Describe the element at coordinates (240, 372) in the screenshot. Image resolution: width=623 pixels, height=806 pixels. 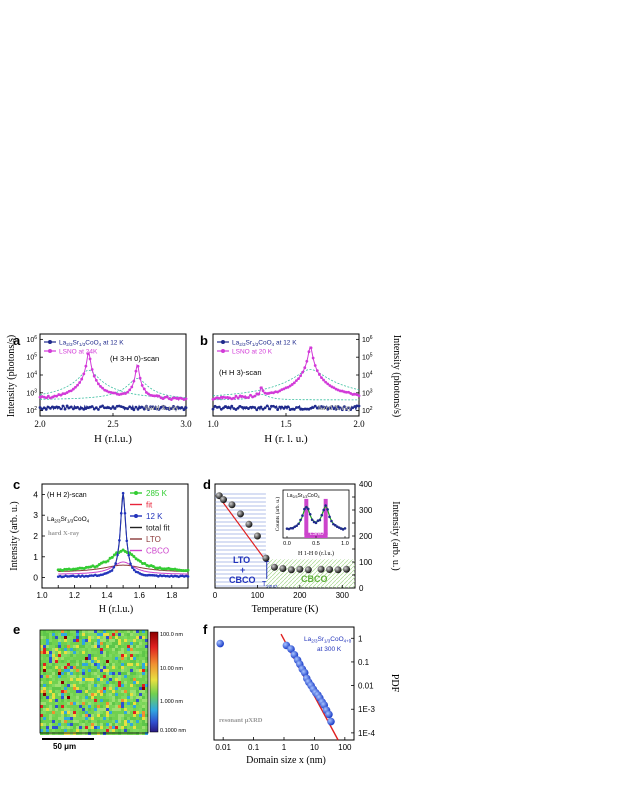
I see `panel-b-scan-label: (H H 3)-scan` at that location.